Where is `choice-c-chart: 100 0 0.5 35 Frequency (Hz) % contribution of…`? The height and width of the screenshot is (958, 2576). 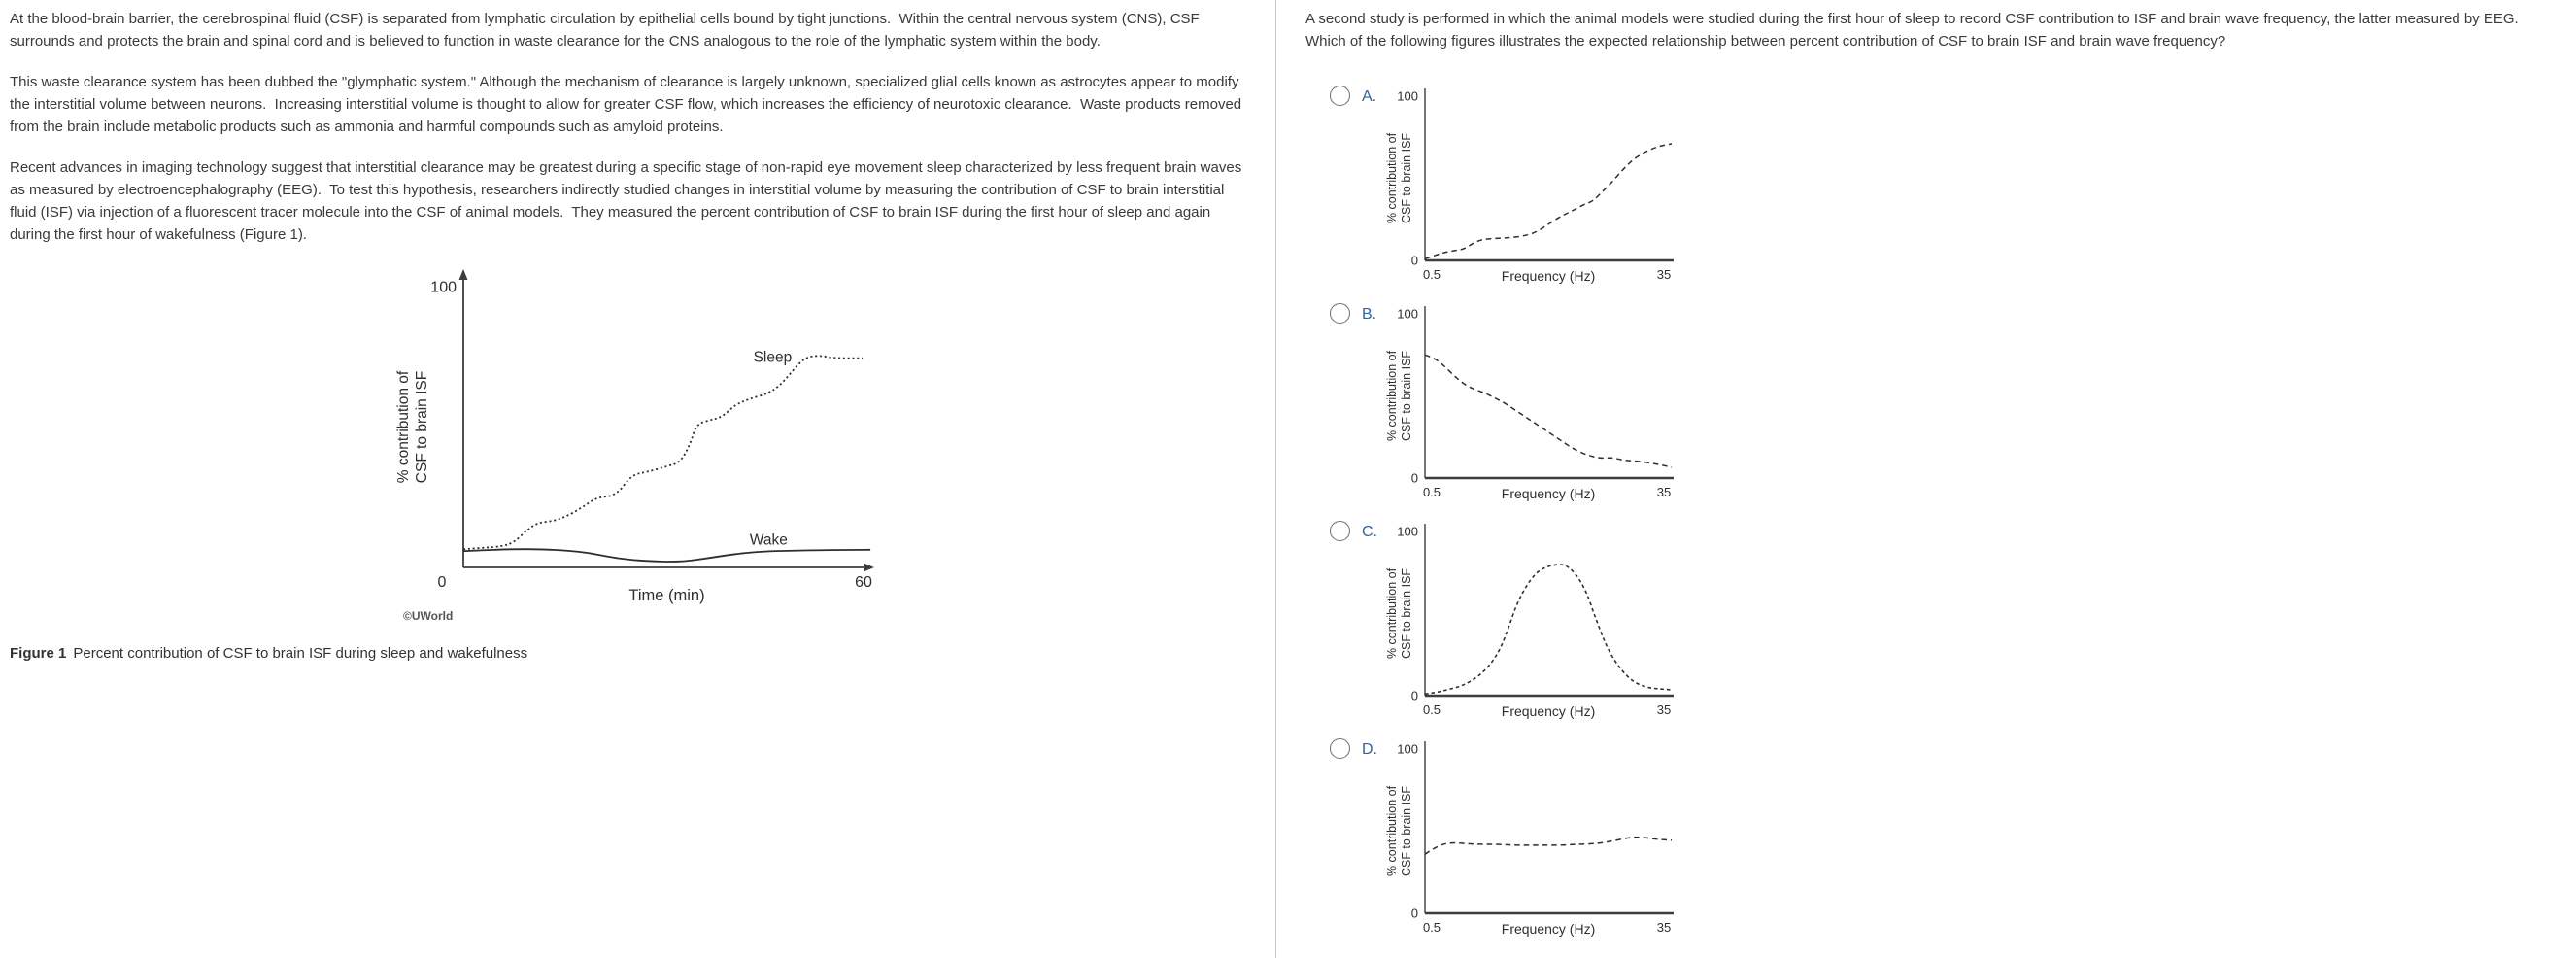 choice-c-chart: 100 0 0.5 35 Frequency (Hz) % contribution of… is located at coordinates (1529, 621).